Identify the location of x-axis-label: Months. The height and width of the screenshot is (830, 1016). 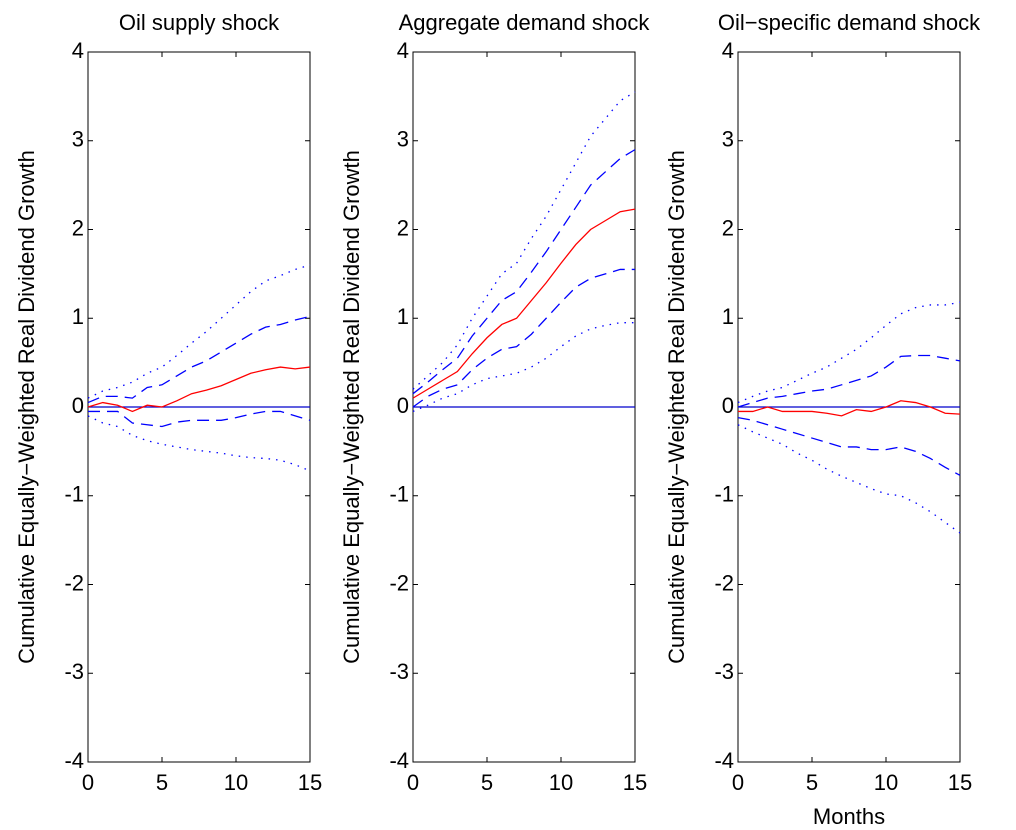
(849, 816).